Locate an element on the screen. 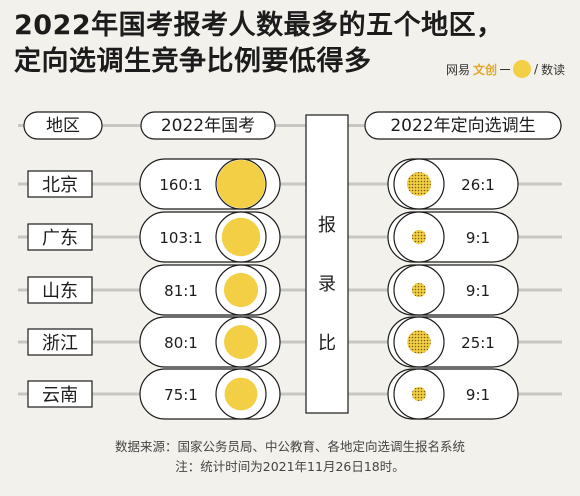  brand-text-shudu: 数读 is located at coordinates (553, 69).